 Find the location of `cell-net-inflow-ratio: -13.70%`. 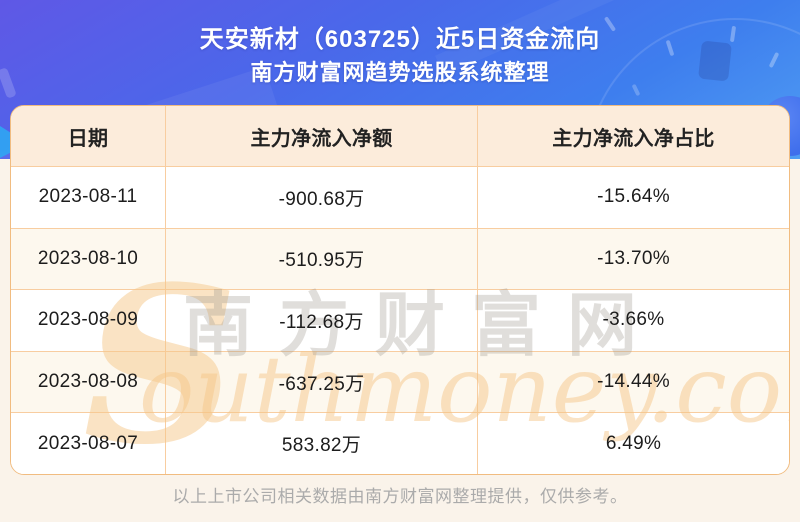

cell-net-inflow-ratio: -13.70% is located at coordinates (633, 259).